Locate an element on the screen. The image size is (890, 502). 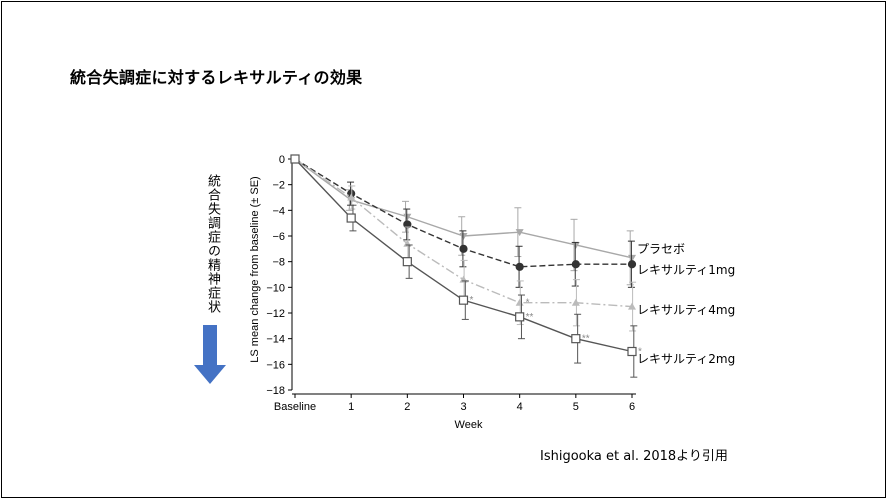
x-tick-label: 3 is located at coordinates (463, 407).